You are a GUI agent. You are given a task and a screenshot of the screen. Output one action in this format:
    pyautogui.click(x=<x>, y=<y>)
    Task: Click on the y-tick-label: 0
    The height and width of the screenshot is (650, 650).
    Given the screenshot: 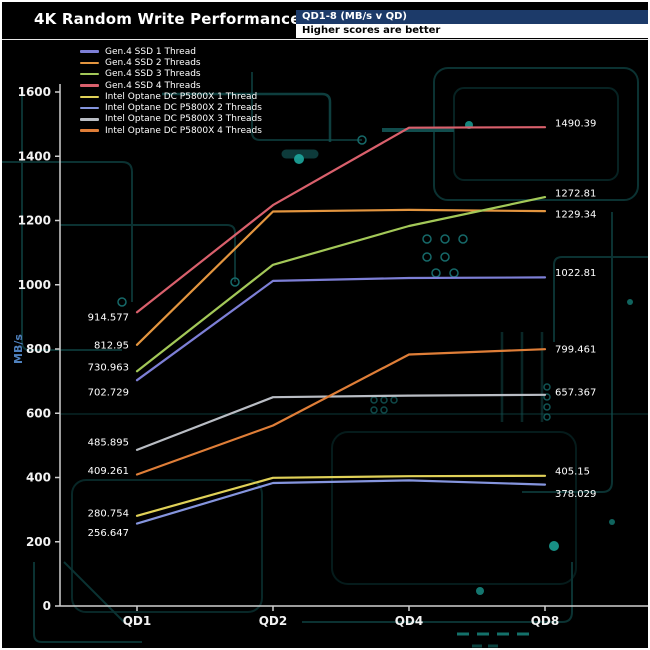 What is the action you would take?
    pyautogui.click(x=47, y=606)
    